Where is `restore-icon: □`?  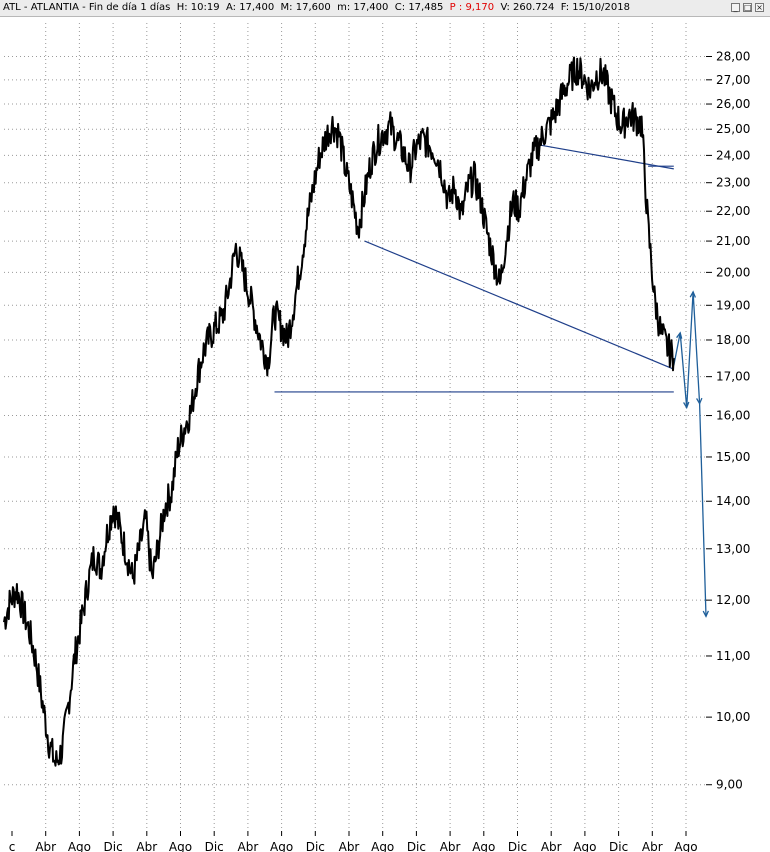
restore-icon: □ is located at coordinates (747, 7).